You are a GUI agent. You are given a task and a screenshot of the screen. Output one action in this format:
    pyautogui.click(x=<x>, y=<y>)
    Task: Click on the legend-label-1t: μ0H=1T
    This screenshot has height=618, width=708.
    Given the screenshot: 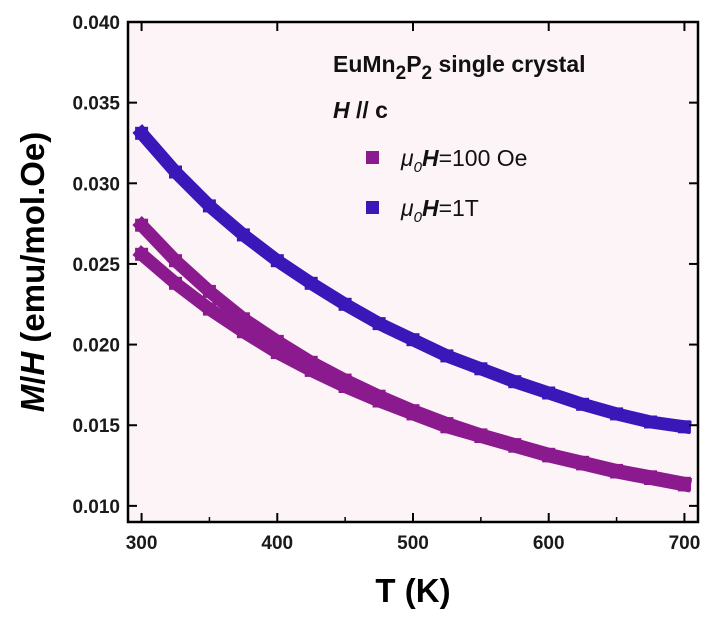 What is the action you would take?
    pyautogui.click(x=439, y=210)
    